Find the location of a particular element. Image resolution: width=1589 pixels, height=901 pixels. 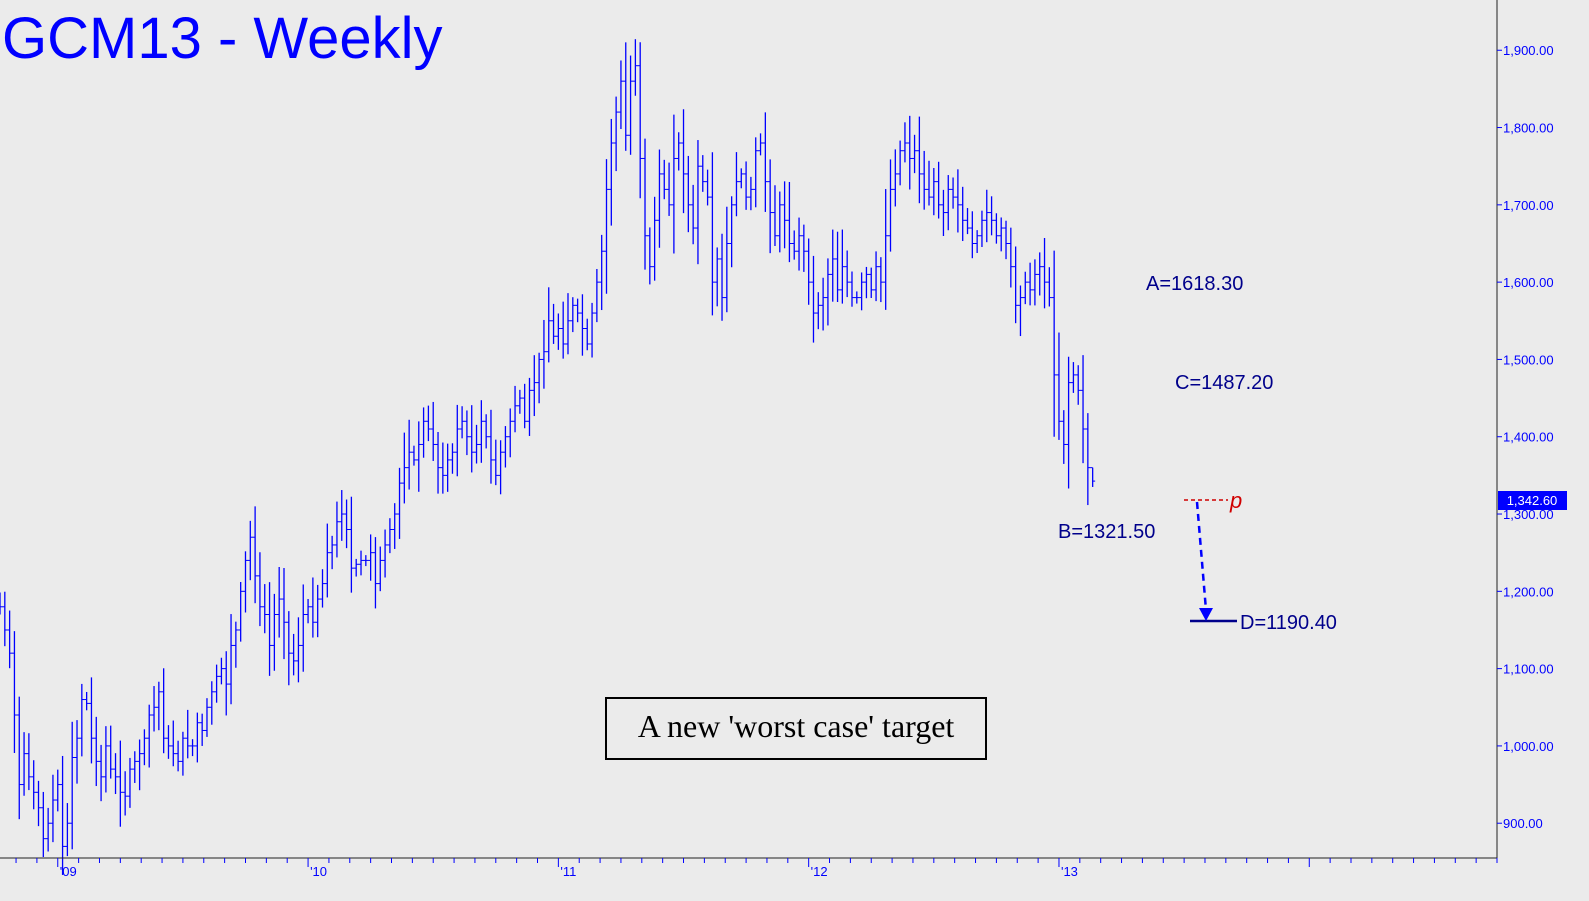

last-price-value: 1,342.60 is located at coordinates (1532, 500).